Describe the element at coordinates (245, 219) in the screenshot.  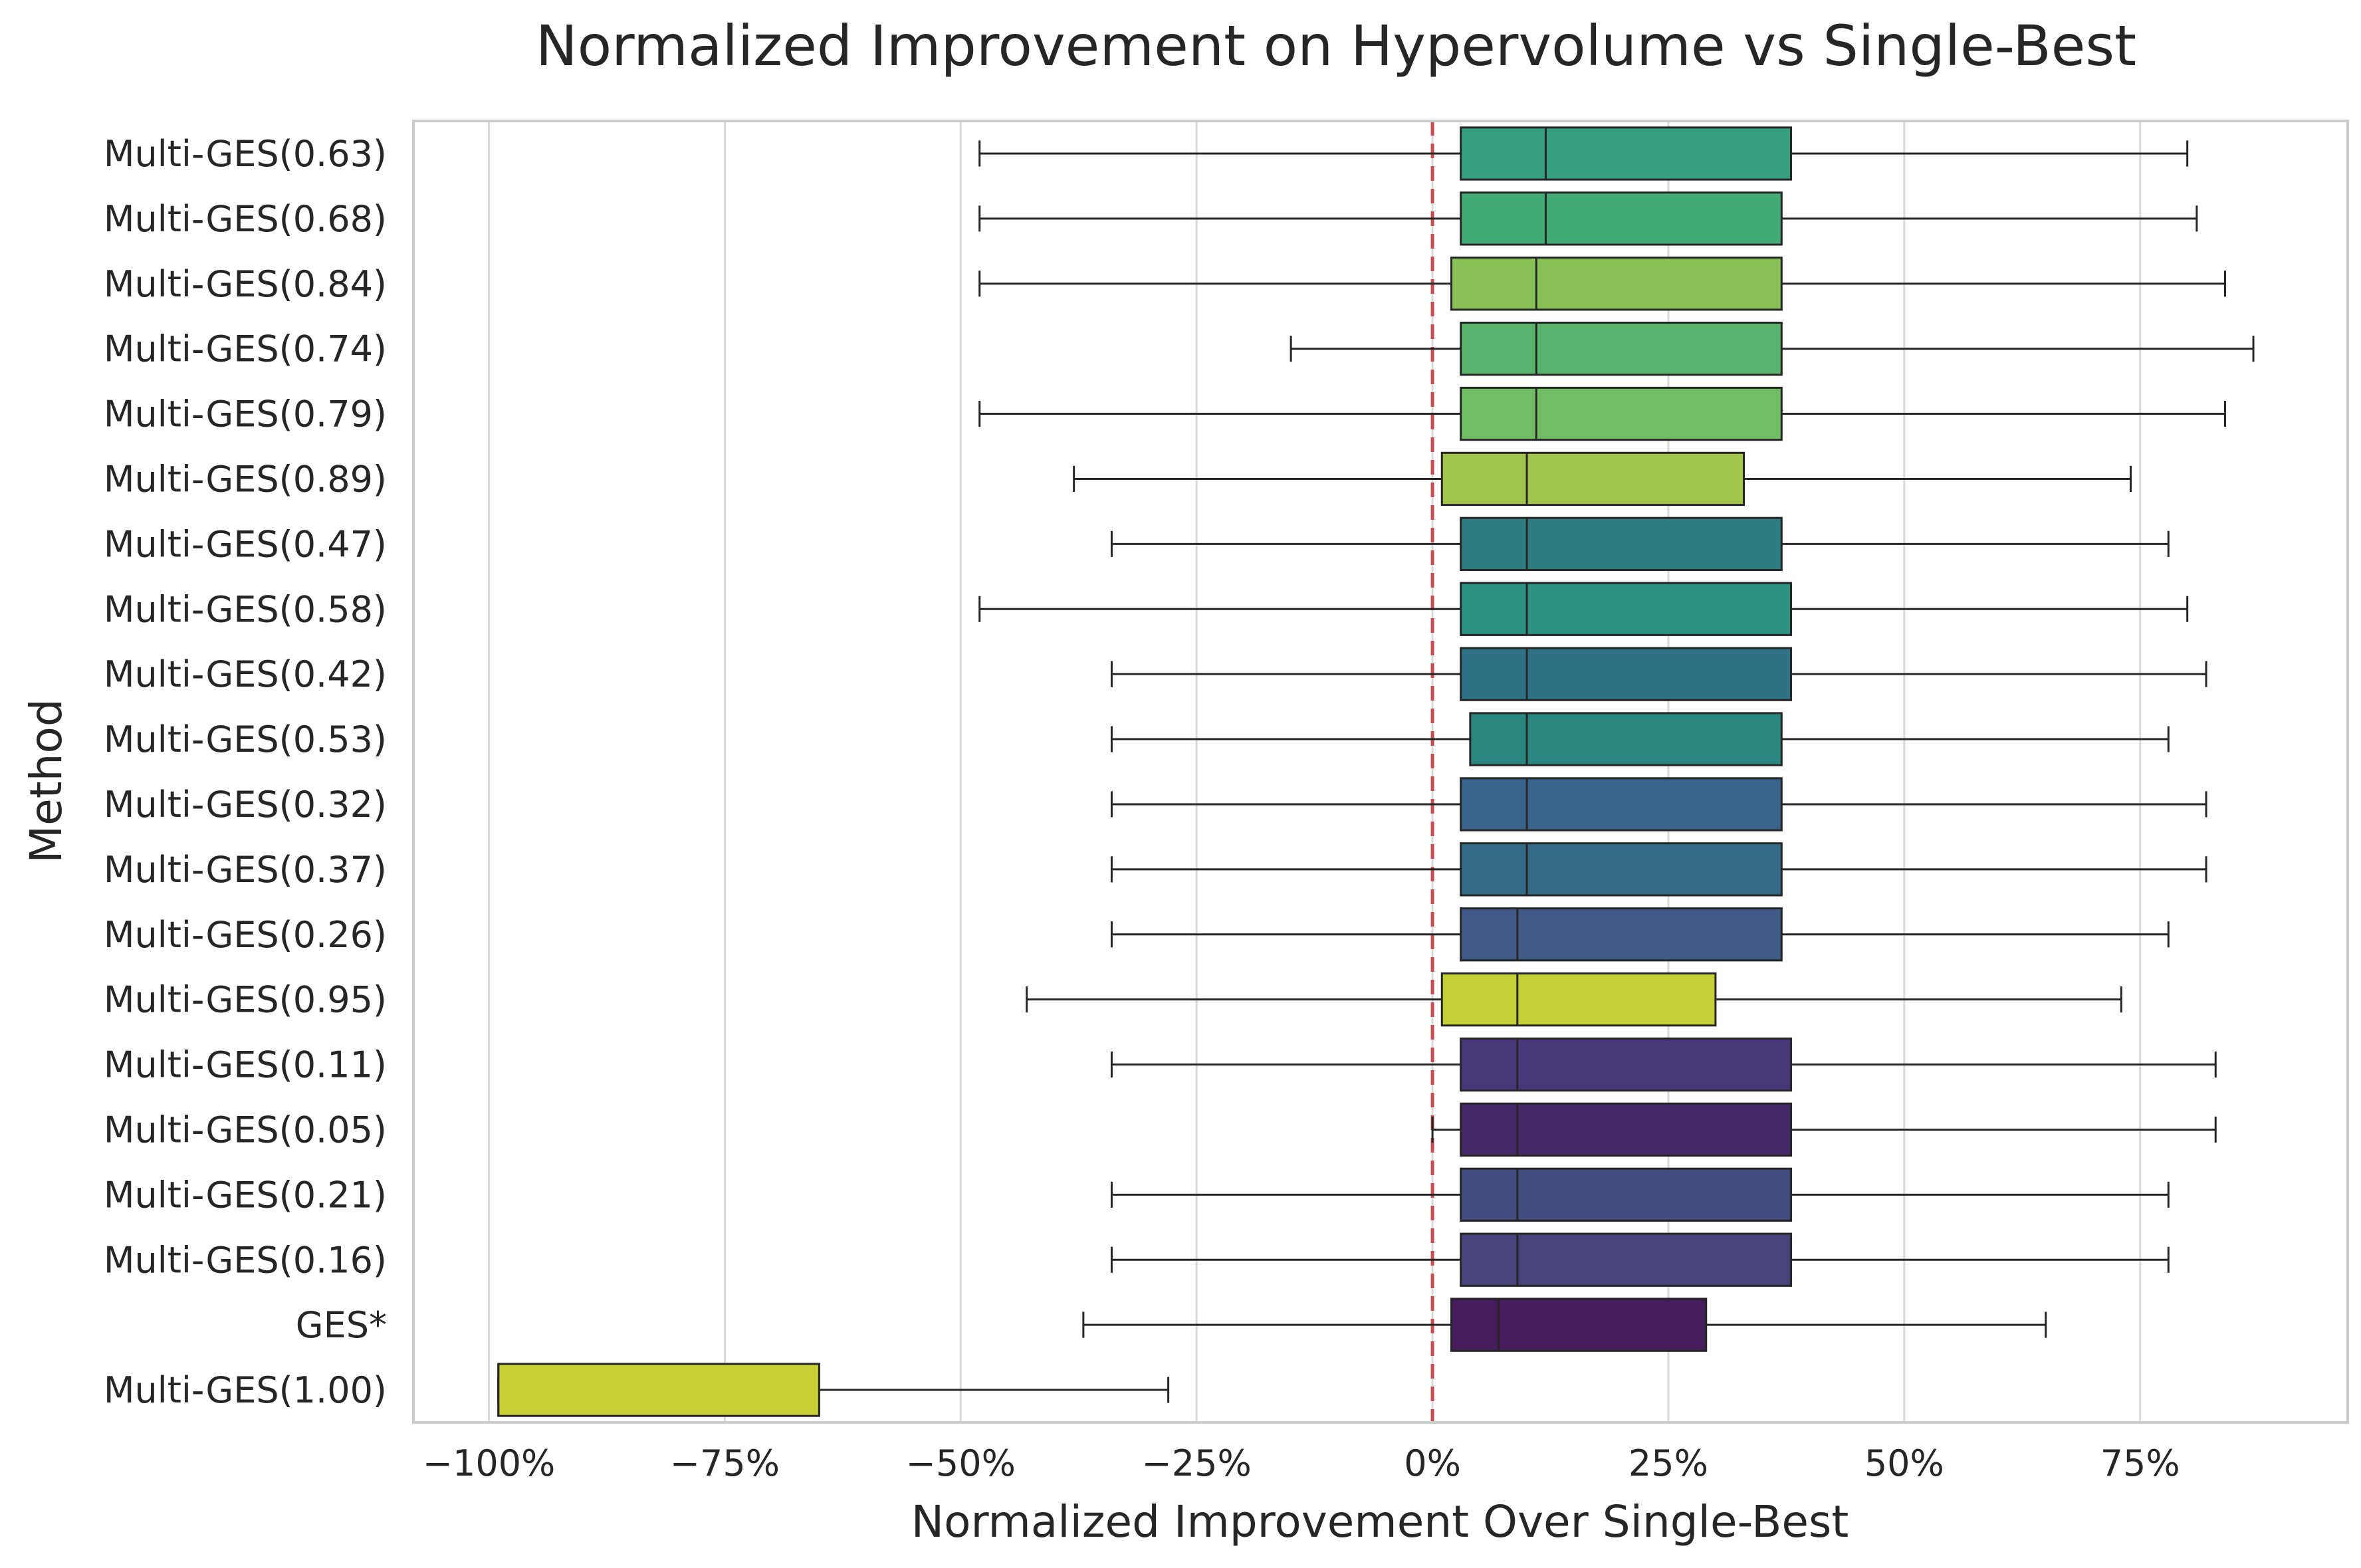
I see `y-tick-label: Multi-GES(0.68)` at that location.